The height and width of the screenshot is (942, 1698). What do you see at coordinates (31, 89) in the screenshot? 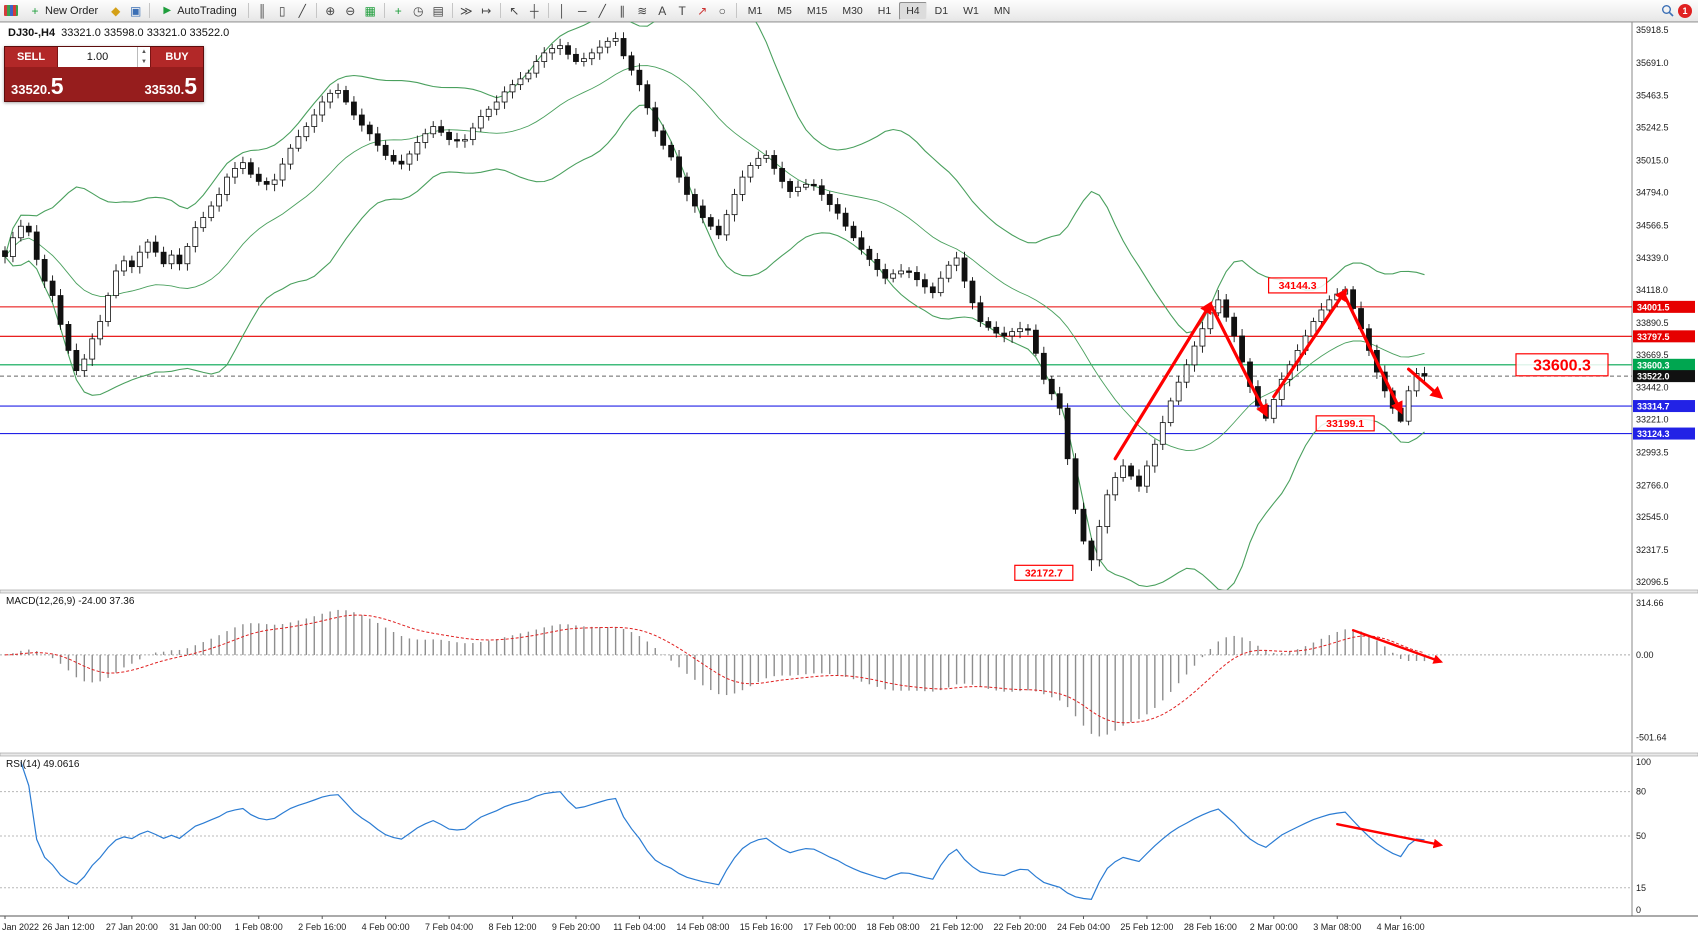
I see `sell-price-main: 33520.` at bounding box center [31, 89].